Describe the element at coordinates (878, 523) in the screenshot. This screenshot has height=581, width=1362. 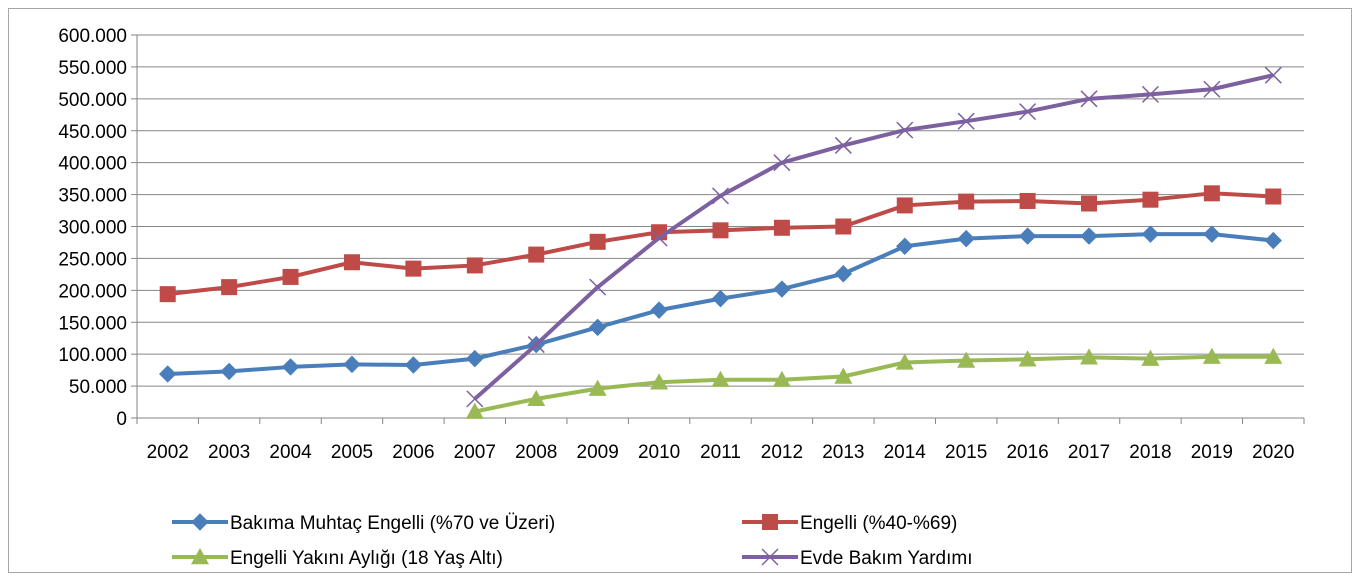
I see `legend-label: Engelli (%40-%69)` at that location.